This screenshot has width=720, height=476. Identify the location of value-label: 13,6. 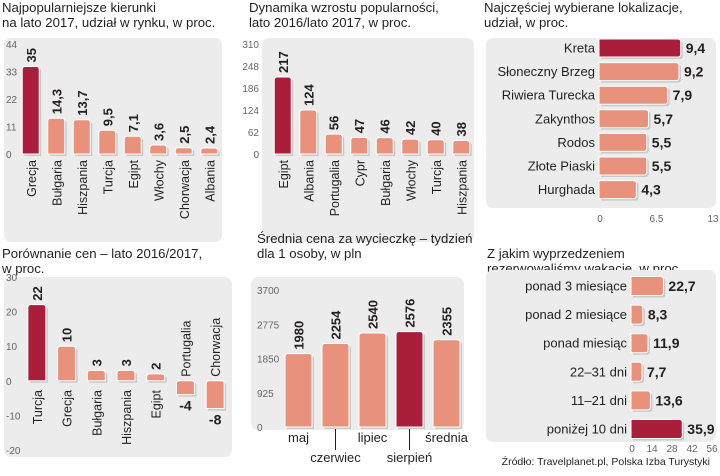
(668, 400).